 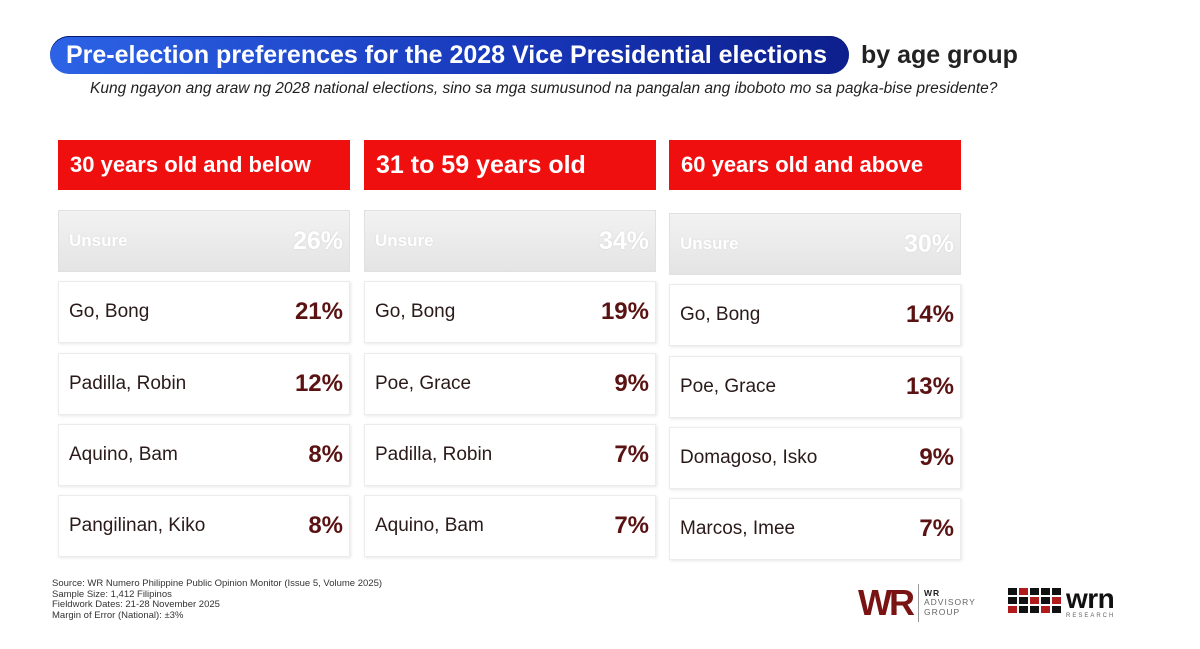 What do you see at coordinates (510, 312) in the screenshot?
I see `candidate-row: Go, Bong 19%` at bounding box center [510, 312].